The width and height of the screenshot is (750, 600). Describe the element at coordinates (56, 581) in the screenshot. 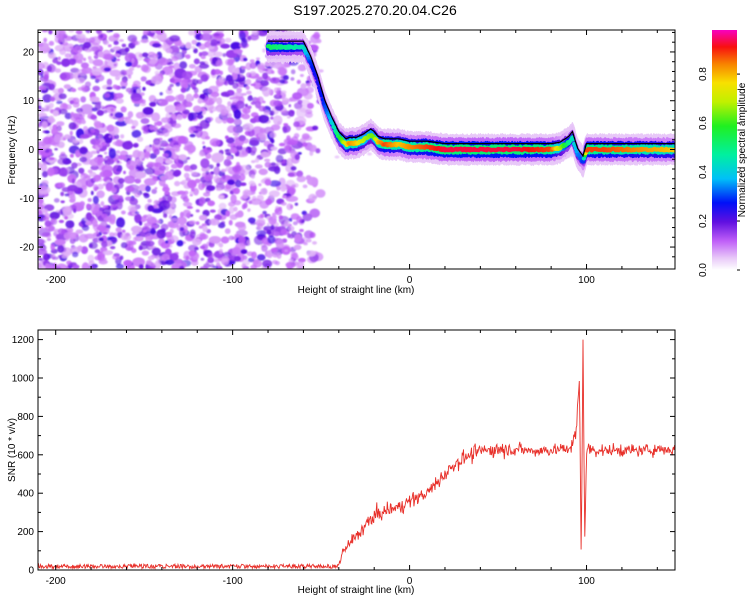

I see `x-tick-label: -200` at that location.